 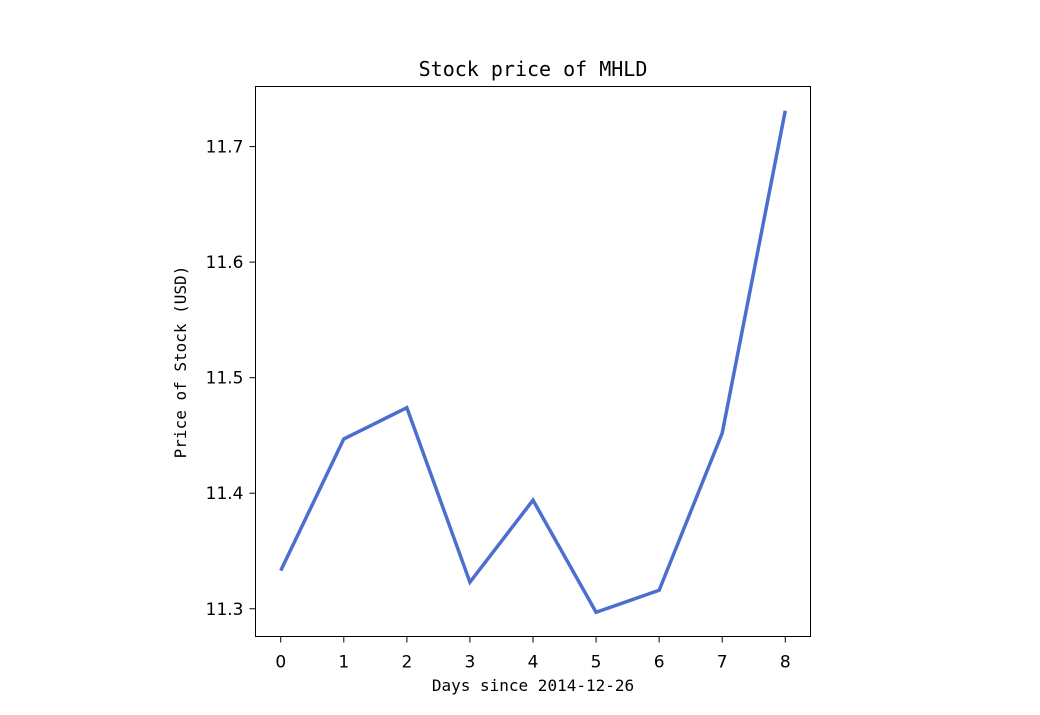 I want to click on x-tick-label: 8, so click(x=785, y=663).